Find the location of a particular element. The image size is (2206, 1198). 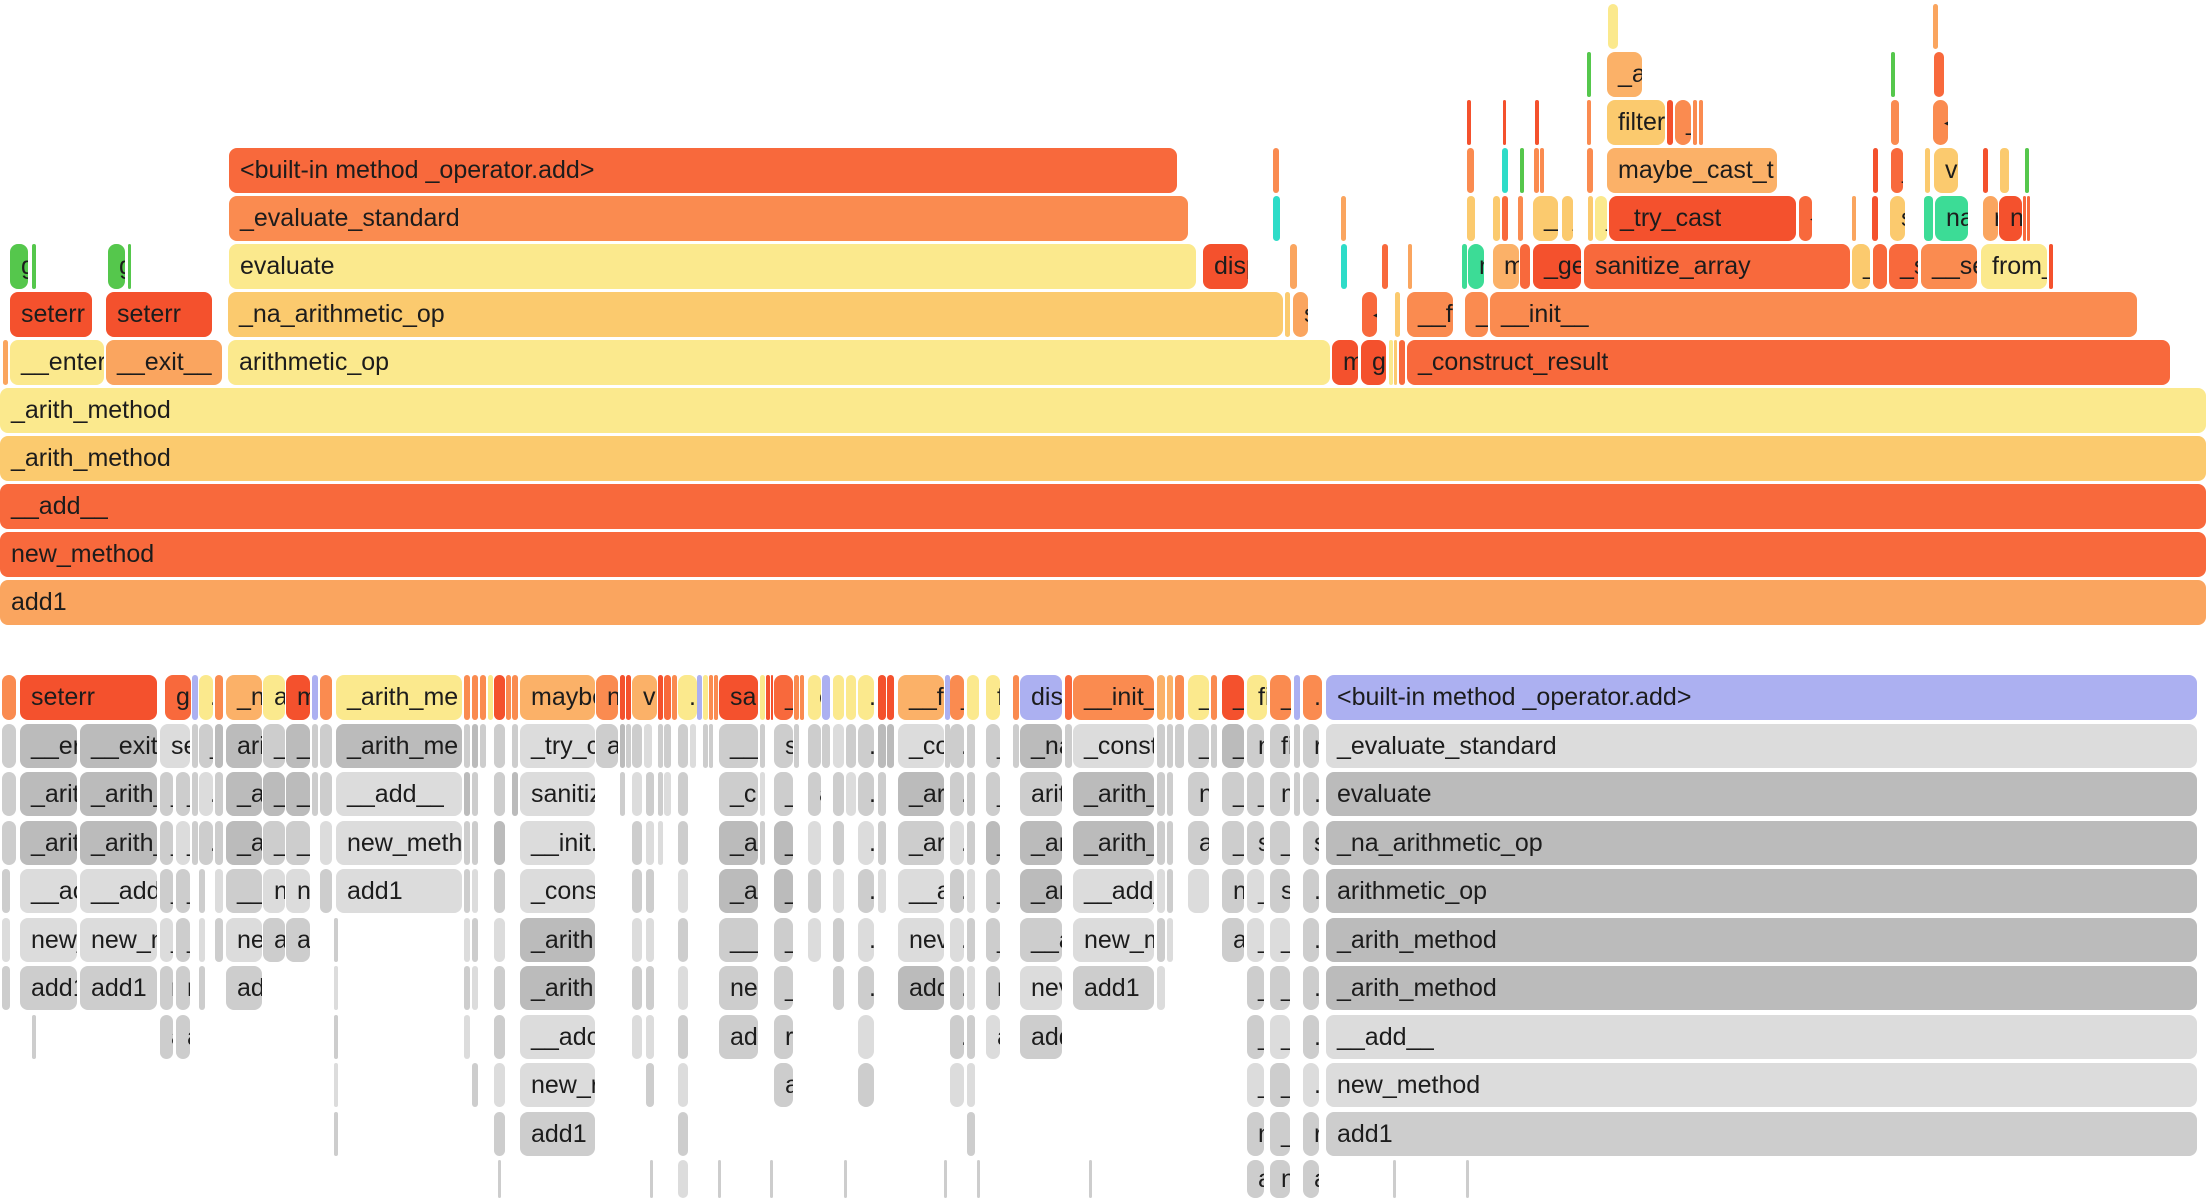

flame-frame: ne is located at coordinates (244, 940).